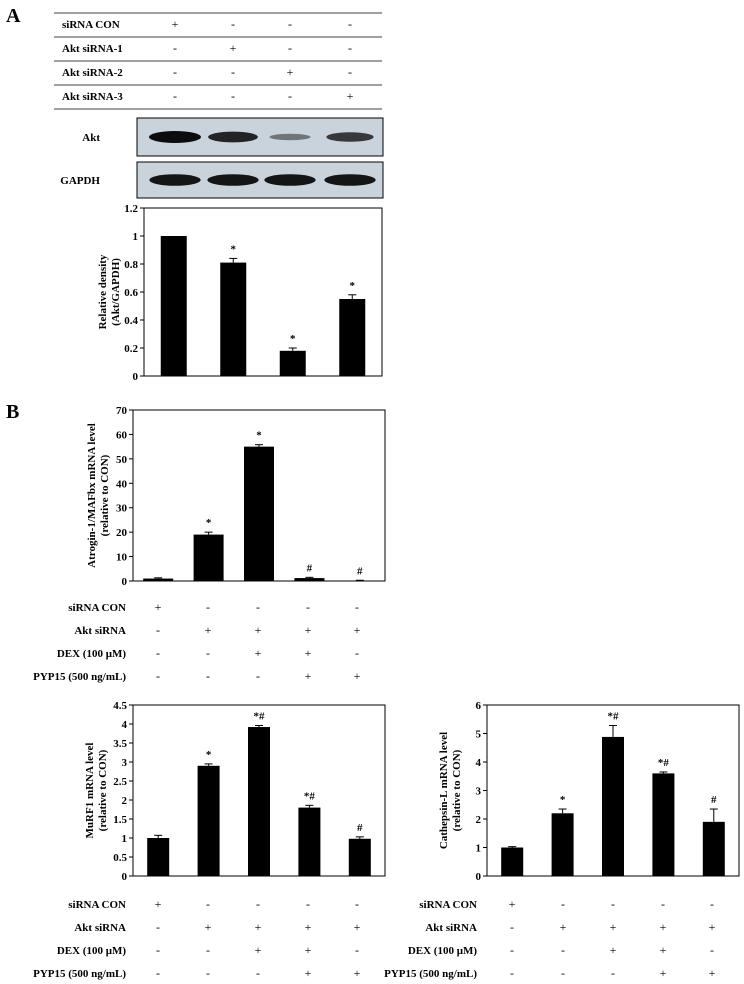 Image resolution: width=744 pixels, height=984 pixels. I want to click on y-tick-label: 2, so click(125, 801).